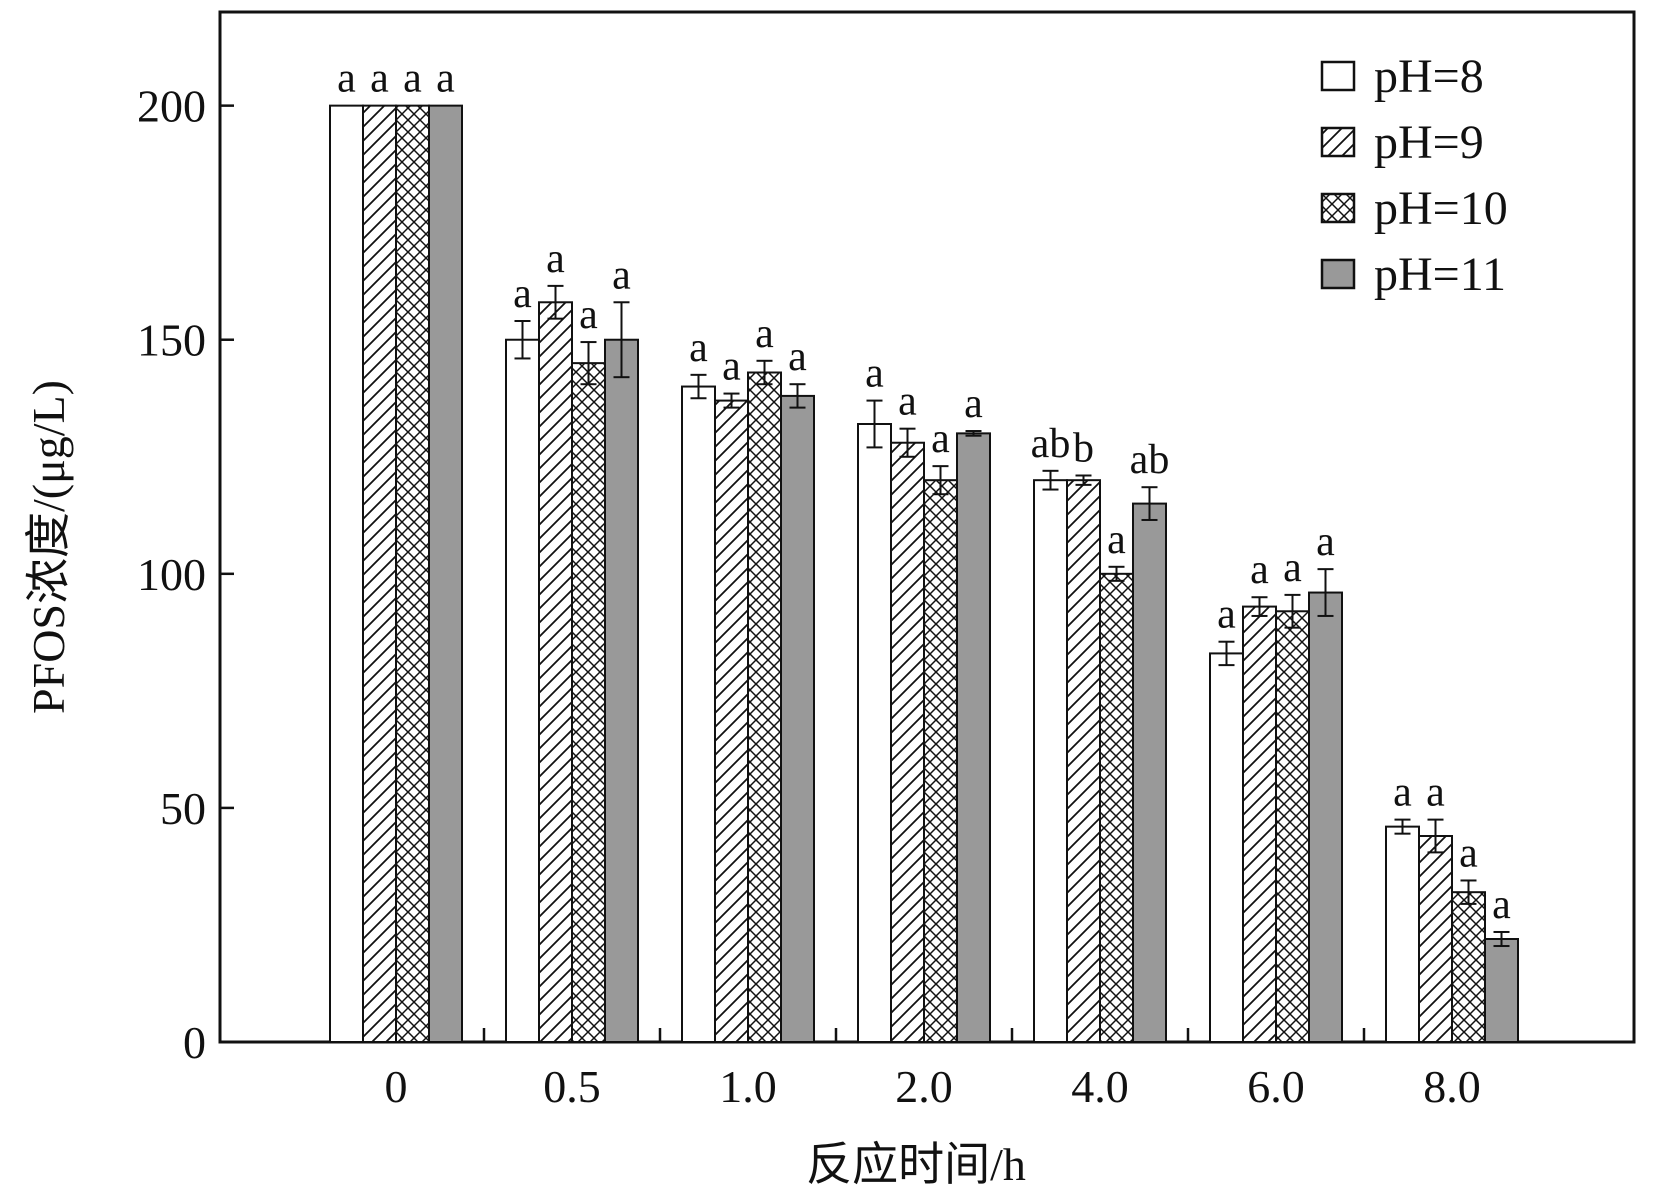 The image size is (1654, 1196). I want to click on y-axis: 0 50 100 150 200, so click(185, 574).